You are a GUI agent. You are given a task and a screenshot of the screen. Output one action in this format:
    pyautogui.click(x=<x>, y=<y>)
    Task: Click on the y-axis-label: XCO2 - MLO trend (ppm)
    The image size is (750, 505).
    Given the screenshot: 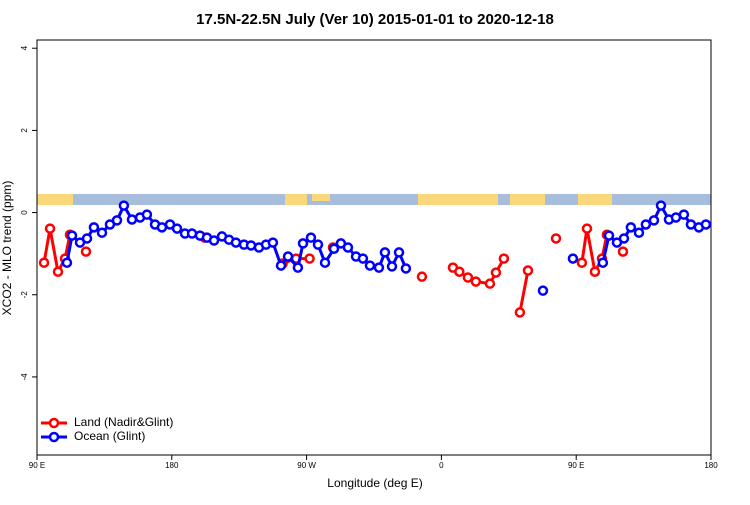 What is the action you would take?
    pyautogui.click(x=7, y=248)
    